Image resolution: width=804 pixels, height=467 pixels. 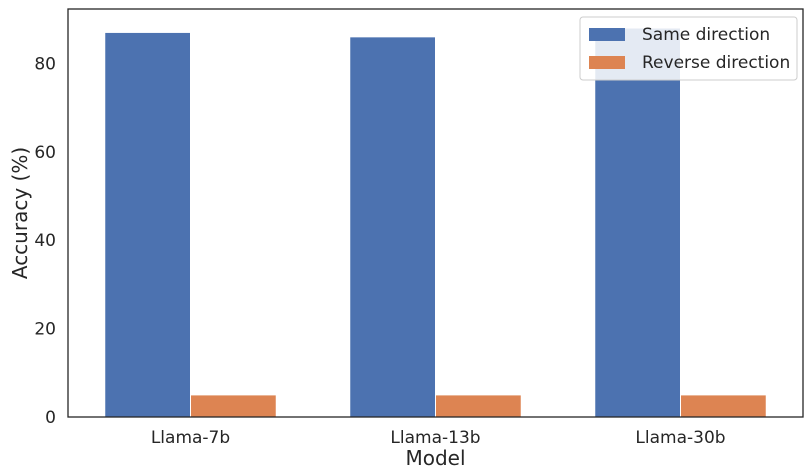 I want to click on x-axis-ticks: Llama-7b Llama-13b Llama-30b, so click(x=438, y=438).